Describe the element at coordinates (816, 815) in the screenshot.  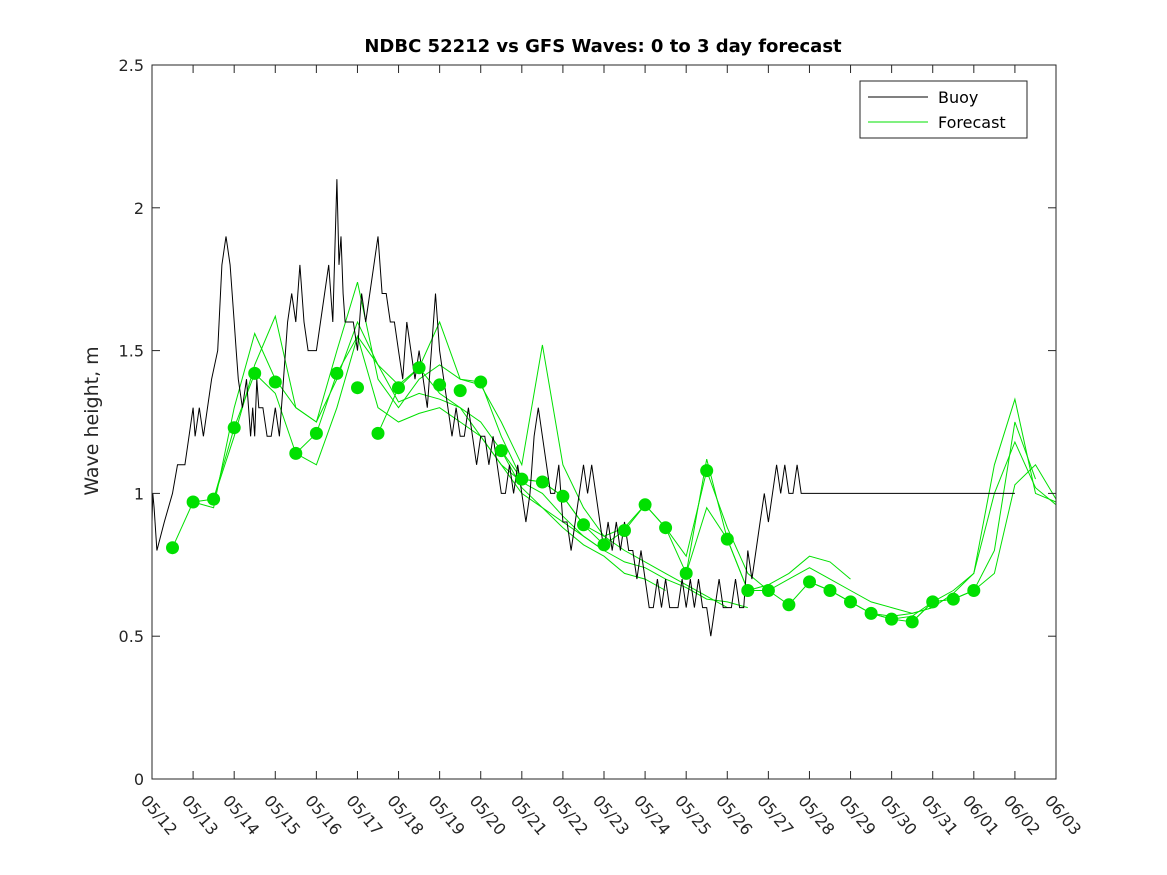
I see `x-tick-label: 05/28` at that location.